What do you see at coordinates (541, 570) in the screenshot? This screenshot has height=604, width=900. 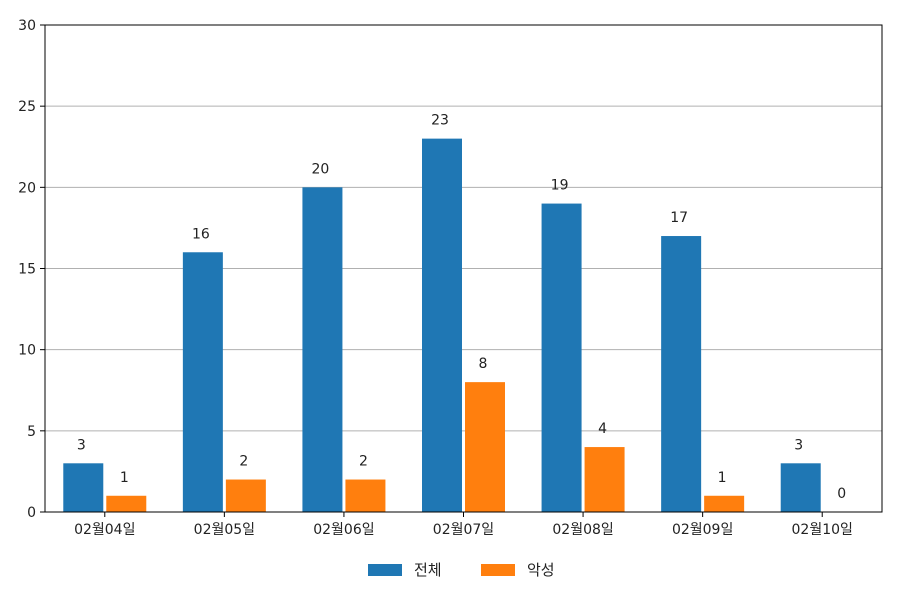 I see `legend-label: 악성` at bounding box center [541, 570].